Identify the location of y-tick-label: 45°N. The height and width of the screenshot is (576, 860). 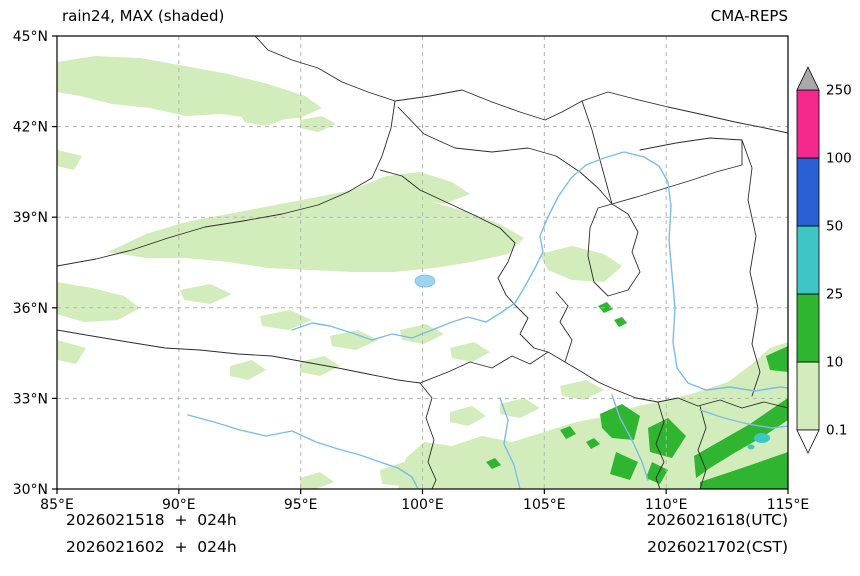
(30, 37).